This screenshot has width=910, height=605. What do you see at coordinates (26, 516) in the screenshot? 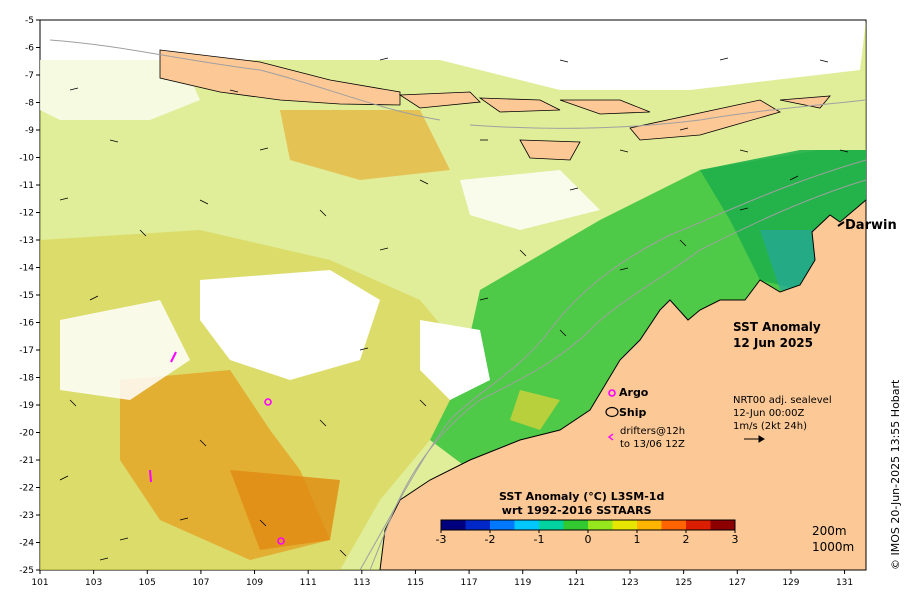
I see `lat-tick-label: -23` at bounding box center [26, 516].